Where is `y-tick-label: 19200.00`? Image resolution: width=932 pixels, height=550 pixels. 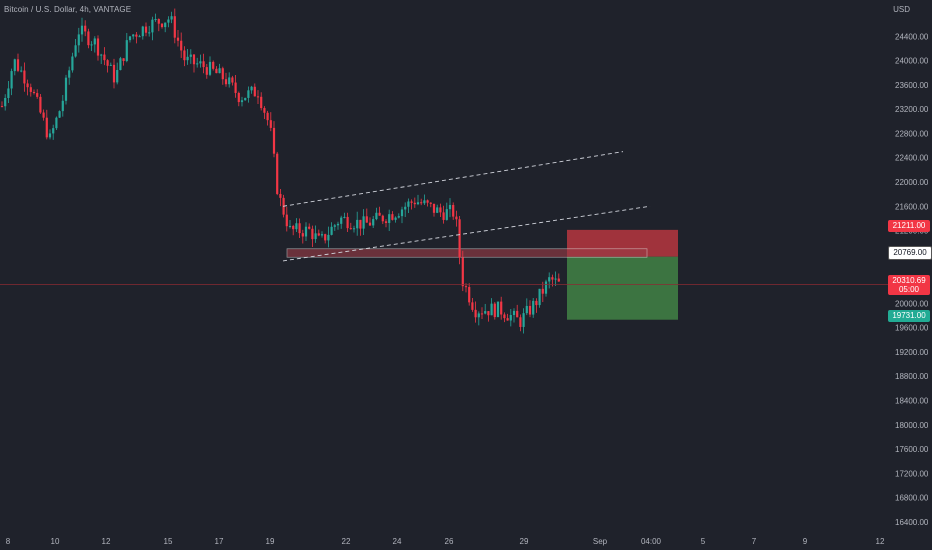
y-tick-label: 19200.00 is located at coordinates (912, 352).